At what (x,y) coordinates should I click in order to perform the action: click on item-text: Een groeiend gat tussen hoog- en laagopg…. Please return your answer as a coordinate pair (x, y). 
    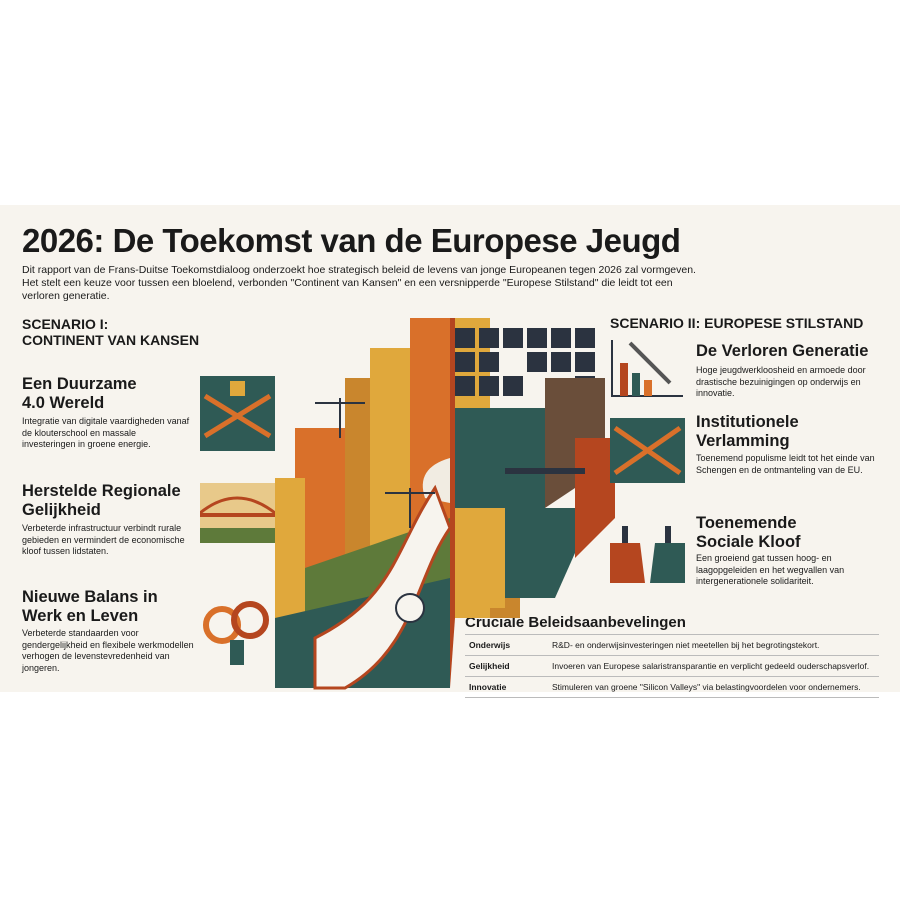
    Looking at the image, I should click on (770, 569).